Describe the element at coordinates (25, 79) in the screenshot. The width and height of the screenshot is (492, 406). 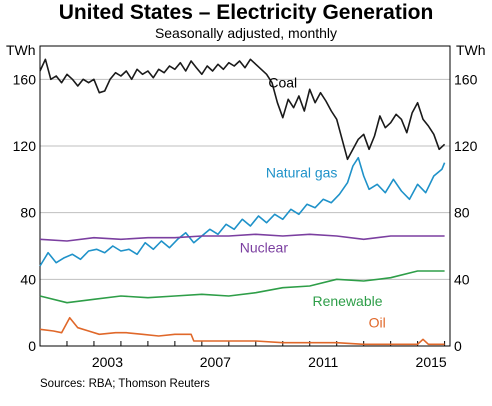
I see `y-tick-label-left: 160` at that location.